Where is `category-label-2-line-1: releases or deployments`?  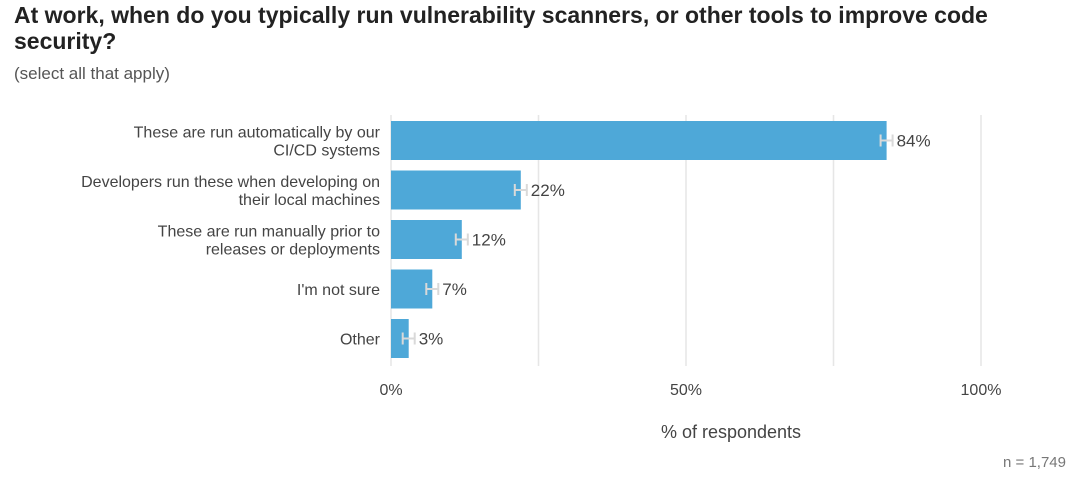
category-label-2-line-1: releases or deployments is located at coordinates (293, 250).